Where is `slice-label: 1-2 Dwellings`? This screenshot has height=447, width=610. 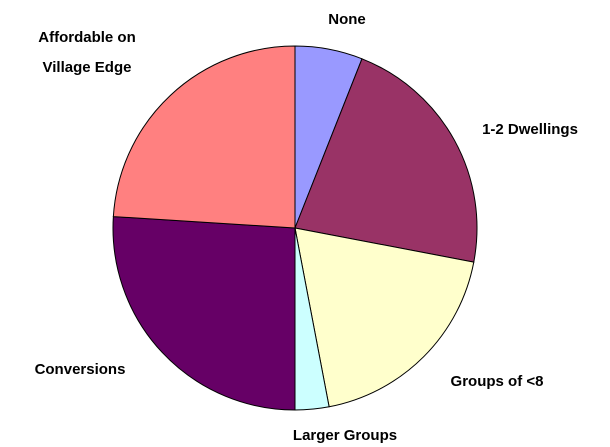 slice-label: 1-2 Dwellings is located at coordinates (530, 129).